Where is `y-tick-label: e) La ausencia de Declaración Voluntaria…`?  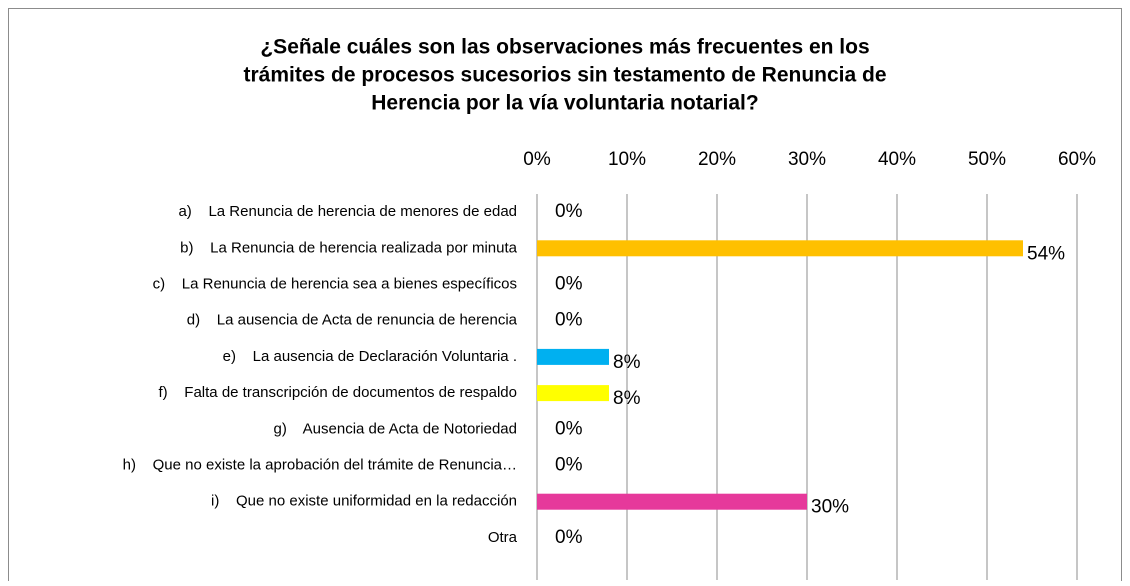 y-tick-label: e) La ausencia de Declaración Voluntaria… is located at coordinates (370, 356).